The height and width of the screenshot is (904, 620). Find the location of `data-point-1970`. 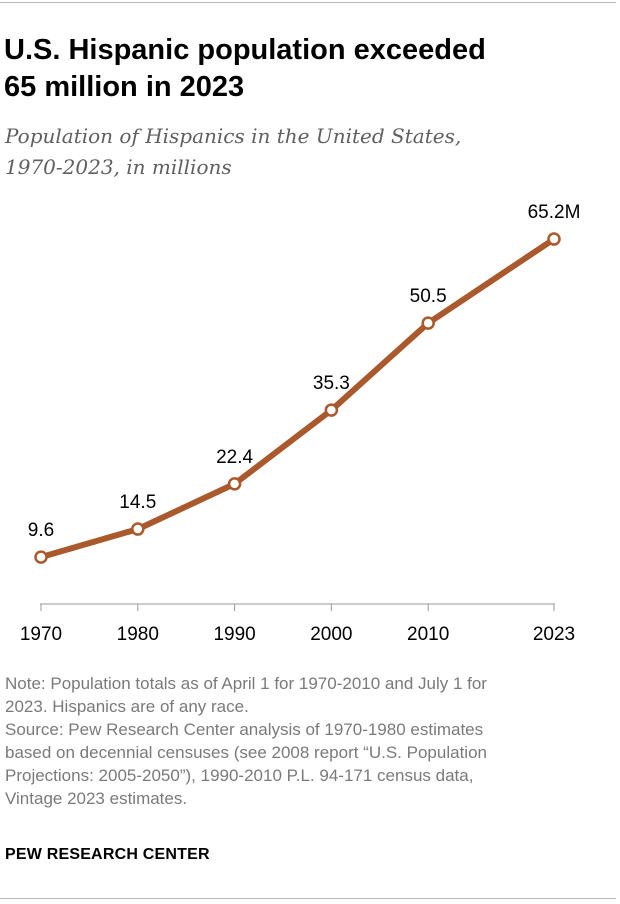

data-point-1970 is located at coordinates (41, 557).